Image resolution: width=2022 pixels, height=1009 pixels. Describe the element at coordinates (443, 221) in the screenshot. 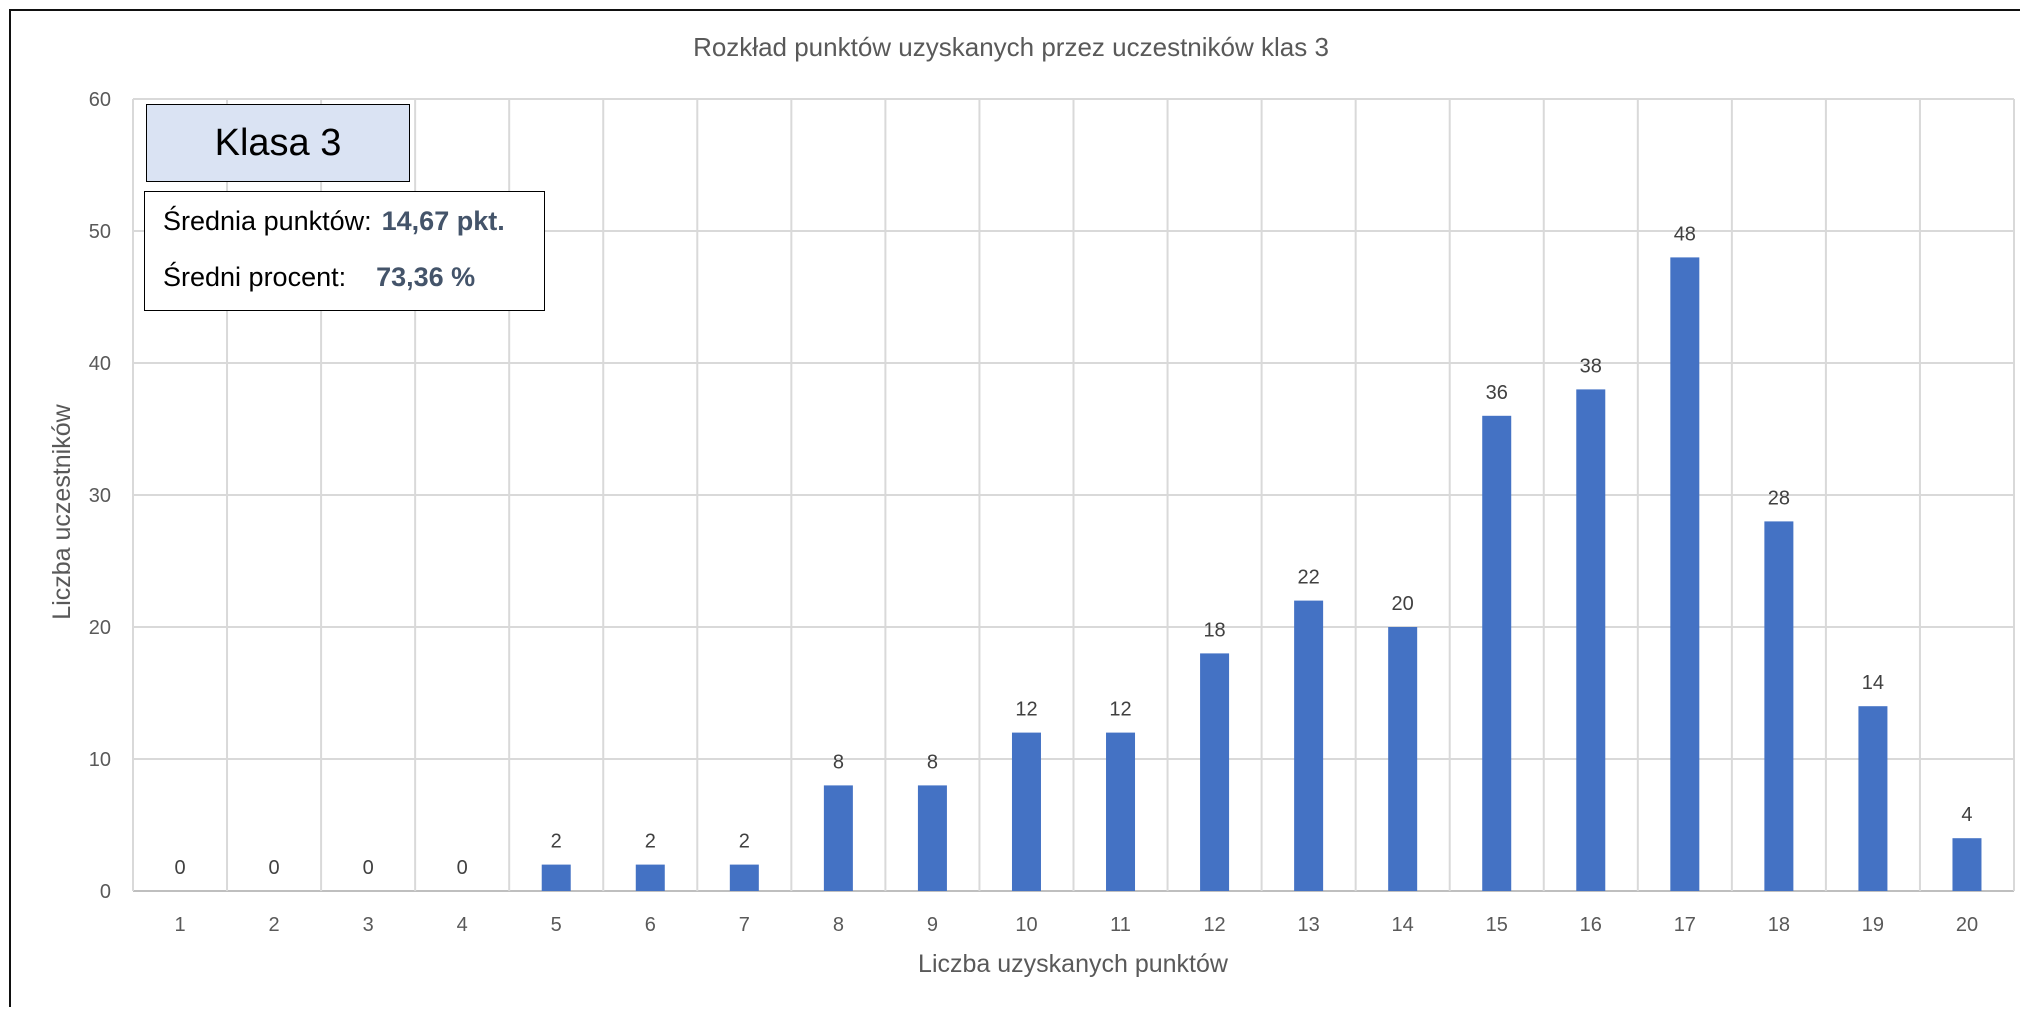

I see `avg-points-value: 14,67 pkt.` at that location.